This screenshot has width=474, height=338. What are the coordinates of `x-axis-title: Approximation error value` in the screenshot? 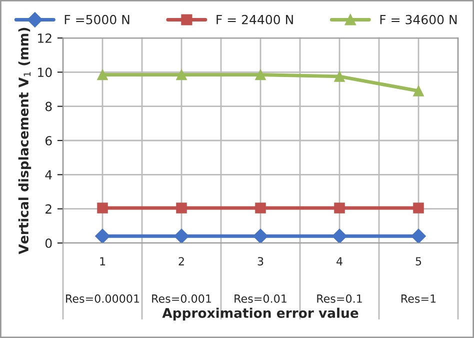 It's located at (260, 314).